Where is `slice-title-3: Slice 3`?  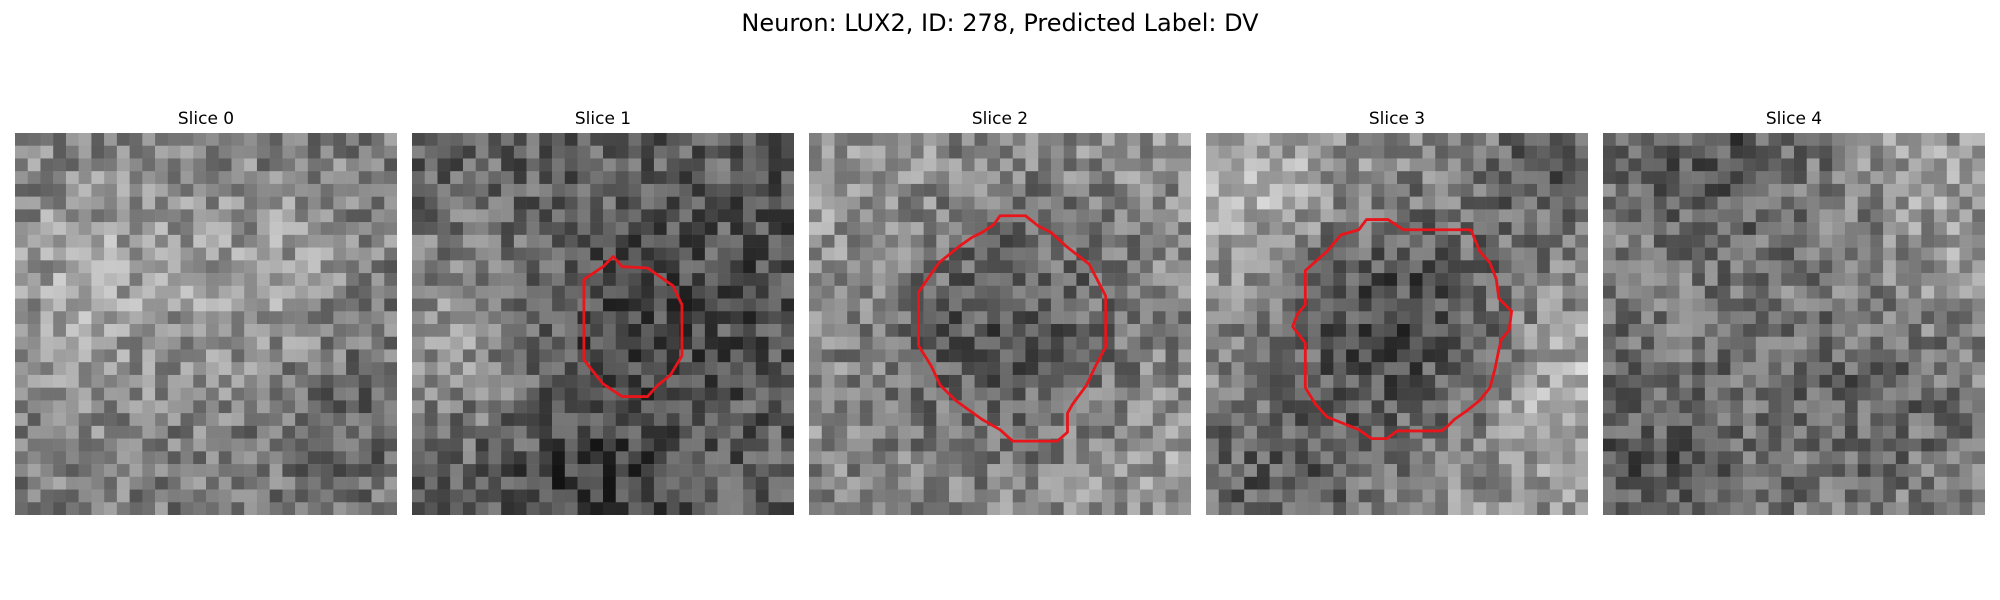 slice-title-3: Slice 3 is located at coordinates (1397, 119).